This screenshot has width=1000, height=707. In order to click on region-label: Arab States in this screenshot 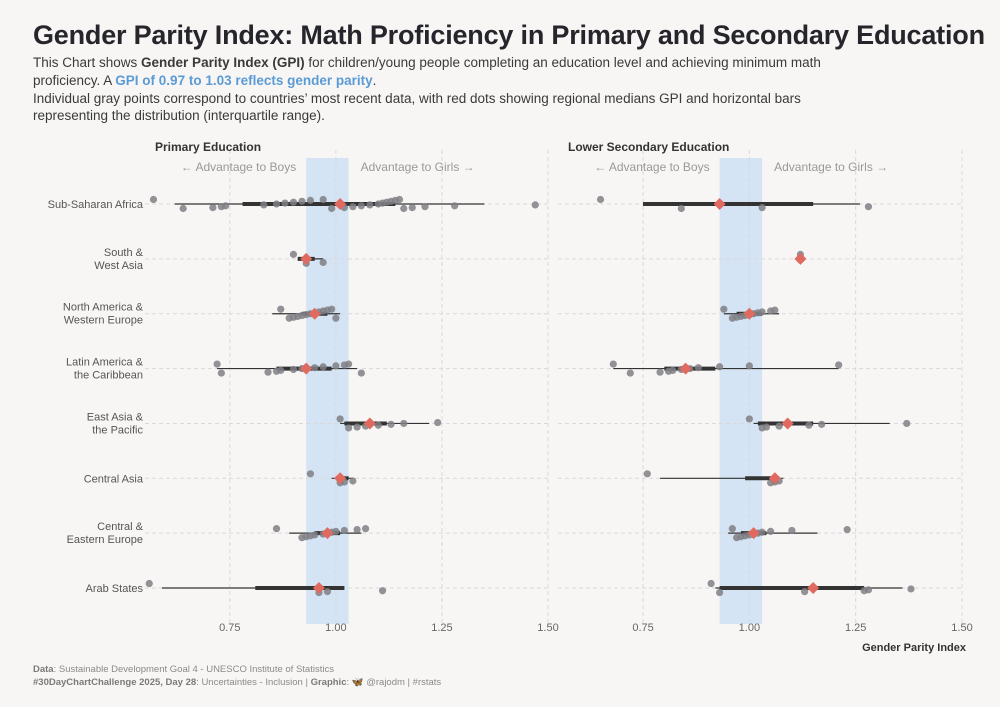, I will do `click(115, 589)`.